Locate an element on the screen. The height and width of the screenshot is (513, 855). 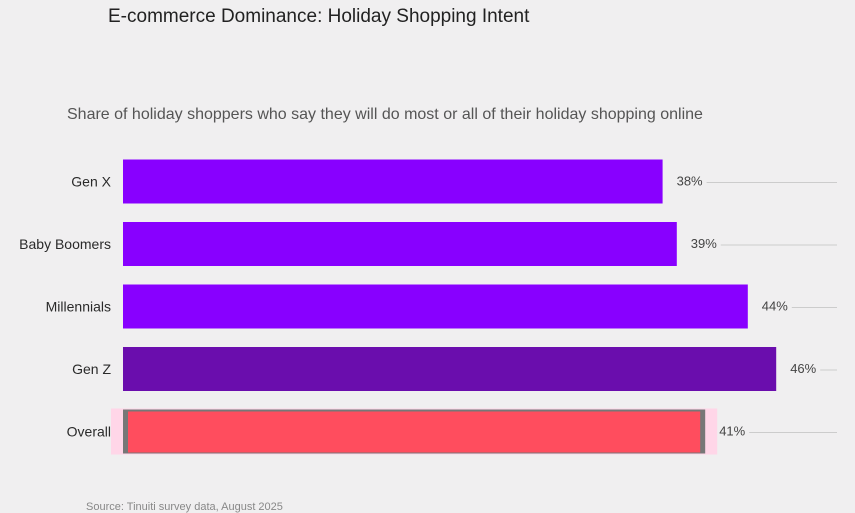
category-label-baby-boomers: Baby Boomers is located at coordinates (65, 244).